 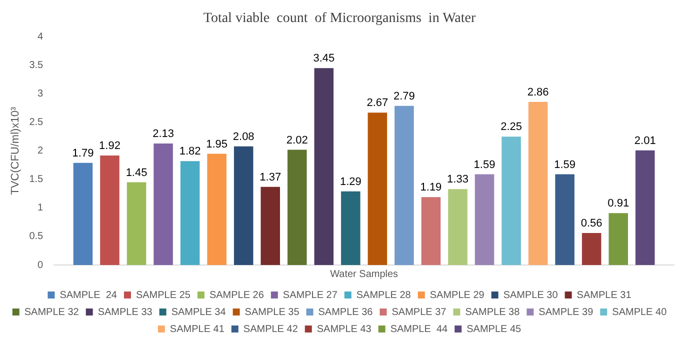 I want to click on legend-label: SAMPLE 35, so click(x=272, y=312).